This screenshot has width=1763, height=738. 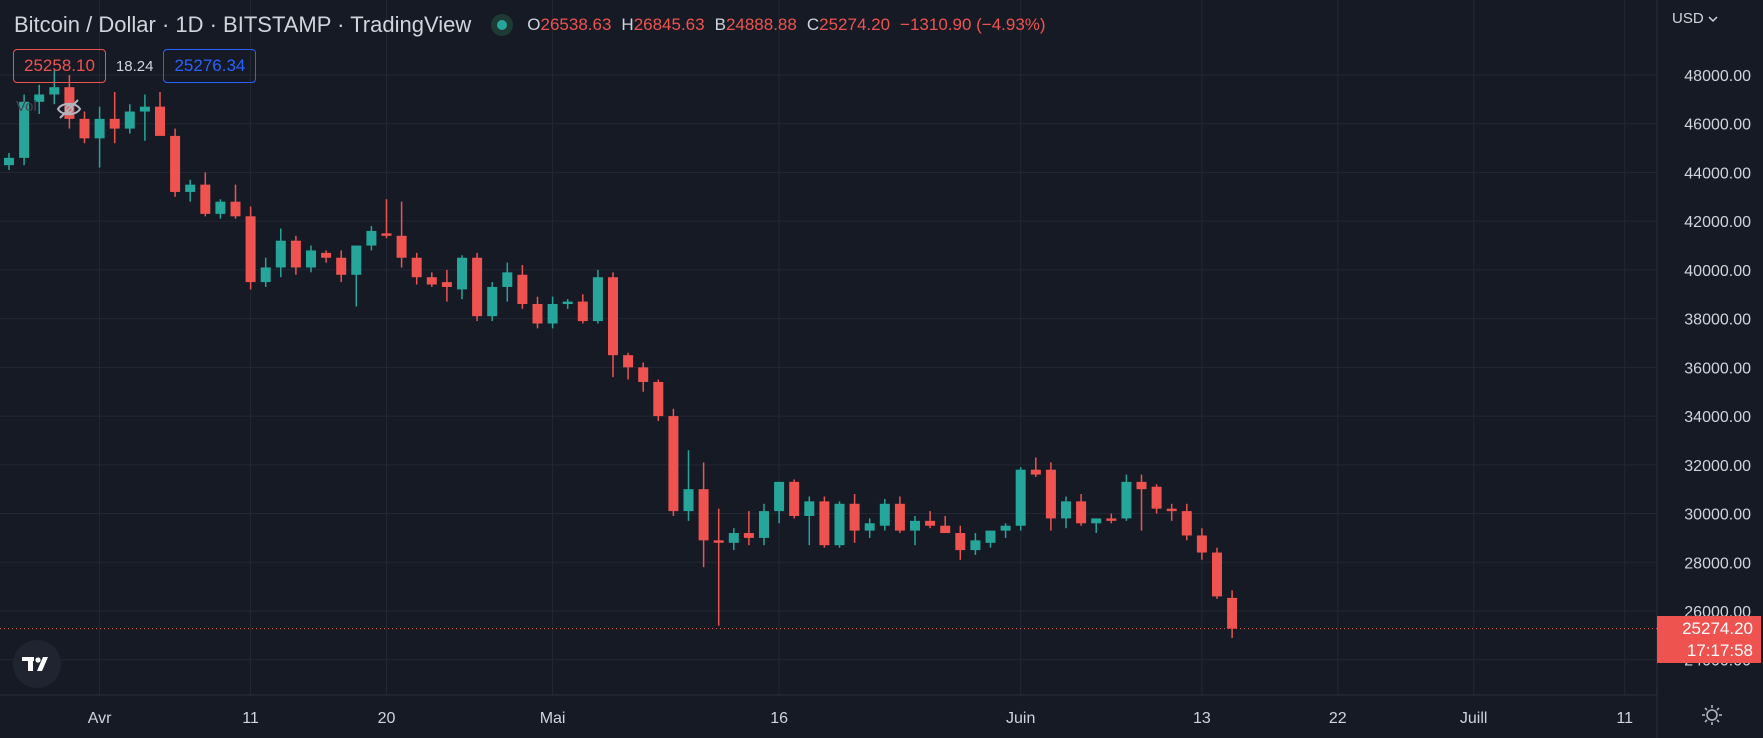 What do you see at coordinates (502, 25) in the screenshot?
I see `market-status-icon` at bounding box center [502, 25].